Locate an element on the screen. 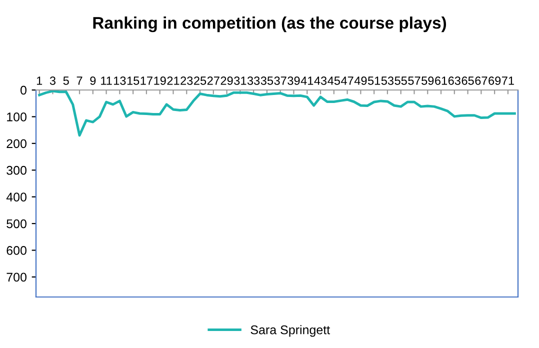 Image resolution: width=539 pixels, height=348 pixels. y-tick-label: 700 is located at coordinates (16, 277).